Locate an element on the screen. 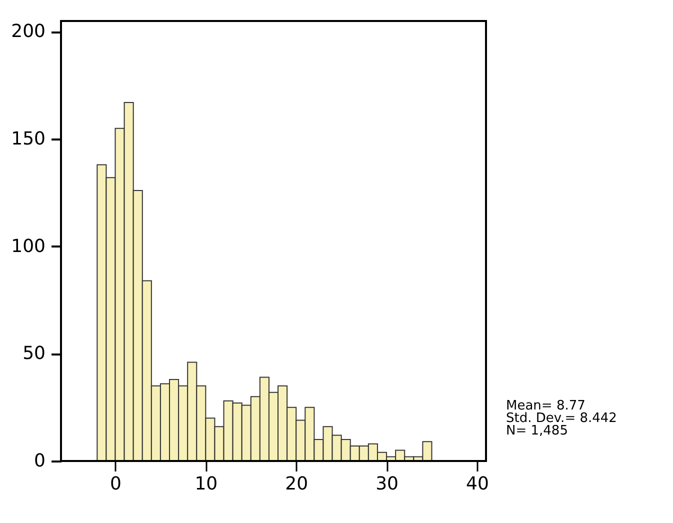 The image size is (673, 523). text: N= 1,485 is located at coordinates (537, 431).